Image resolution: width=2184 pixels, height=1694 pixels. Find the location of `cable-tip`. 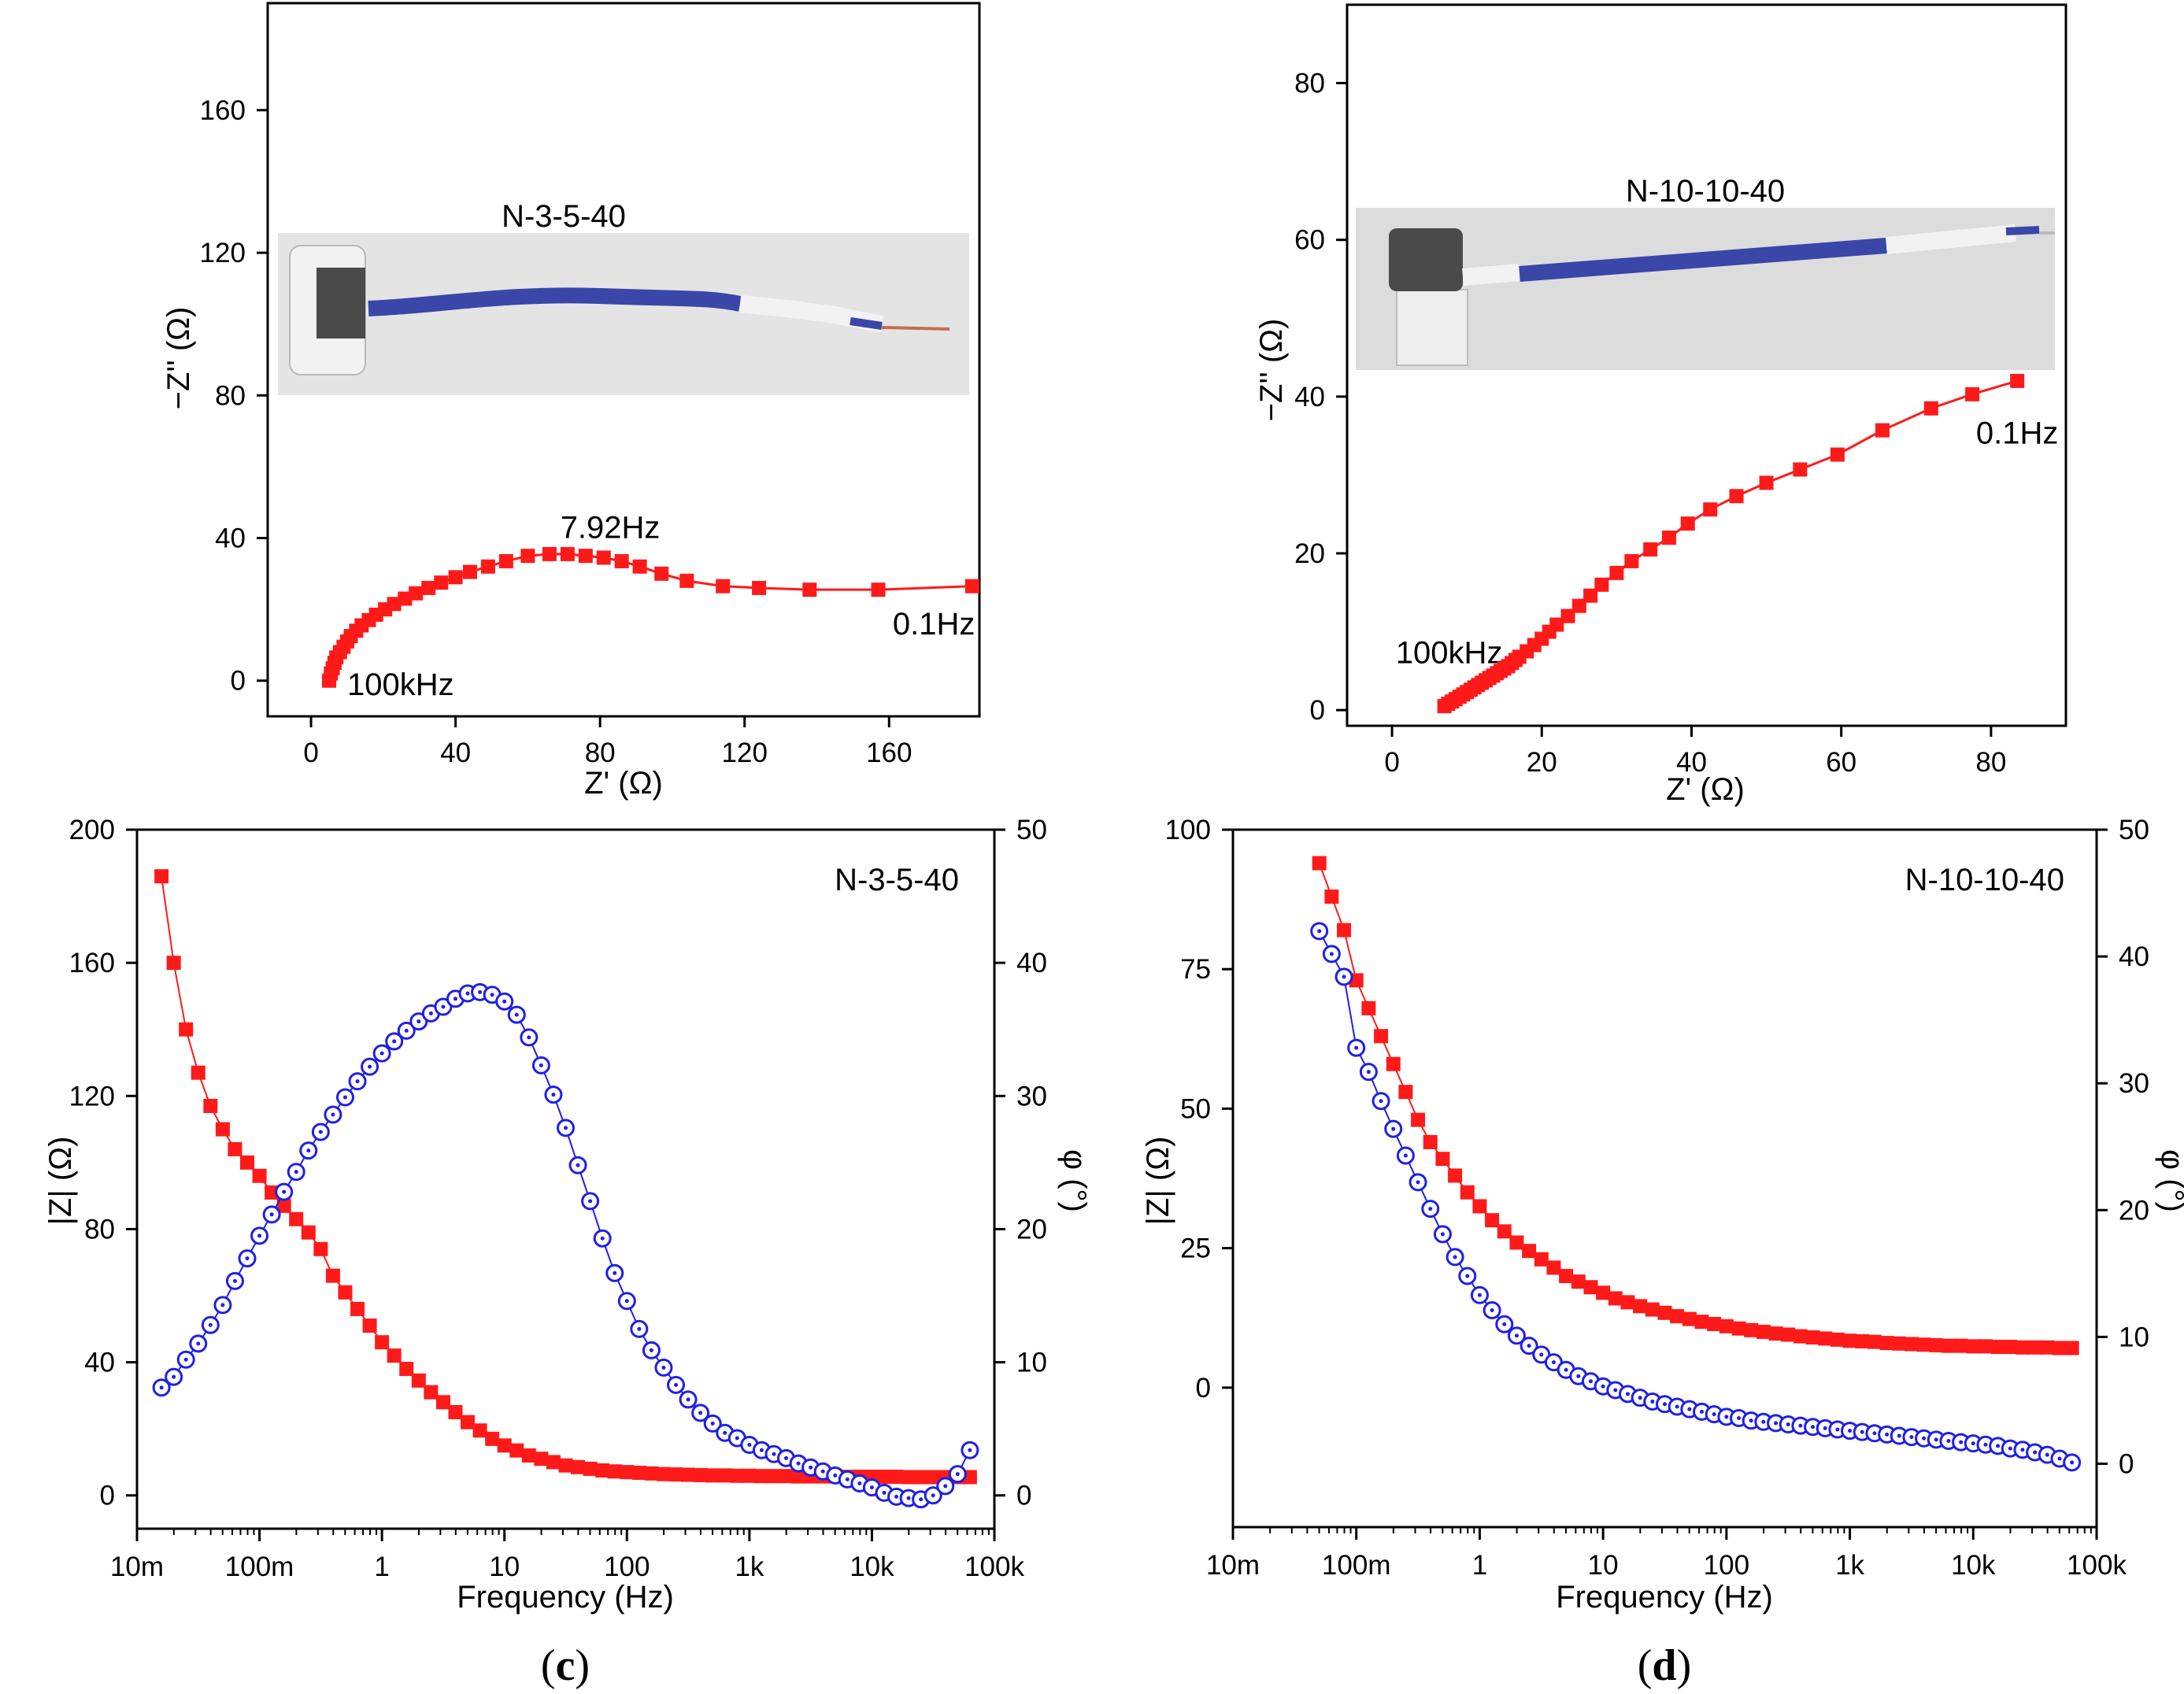

cable-tip is located at coordinates (866, 324).